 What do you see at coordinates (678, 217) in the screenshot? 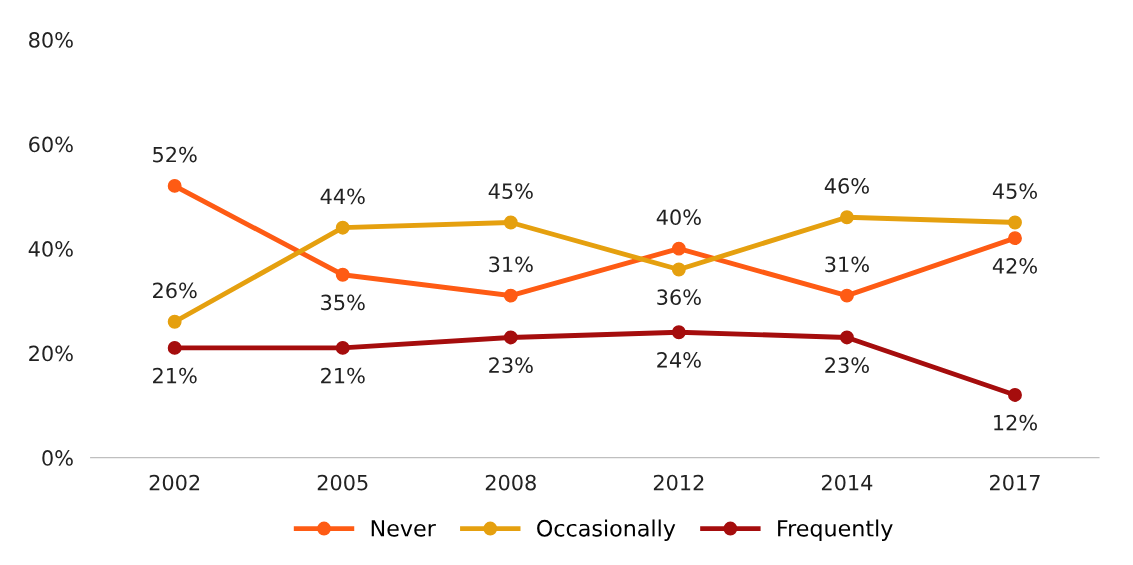
I see `data-label: 40%` at bounding box center [678, 217].